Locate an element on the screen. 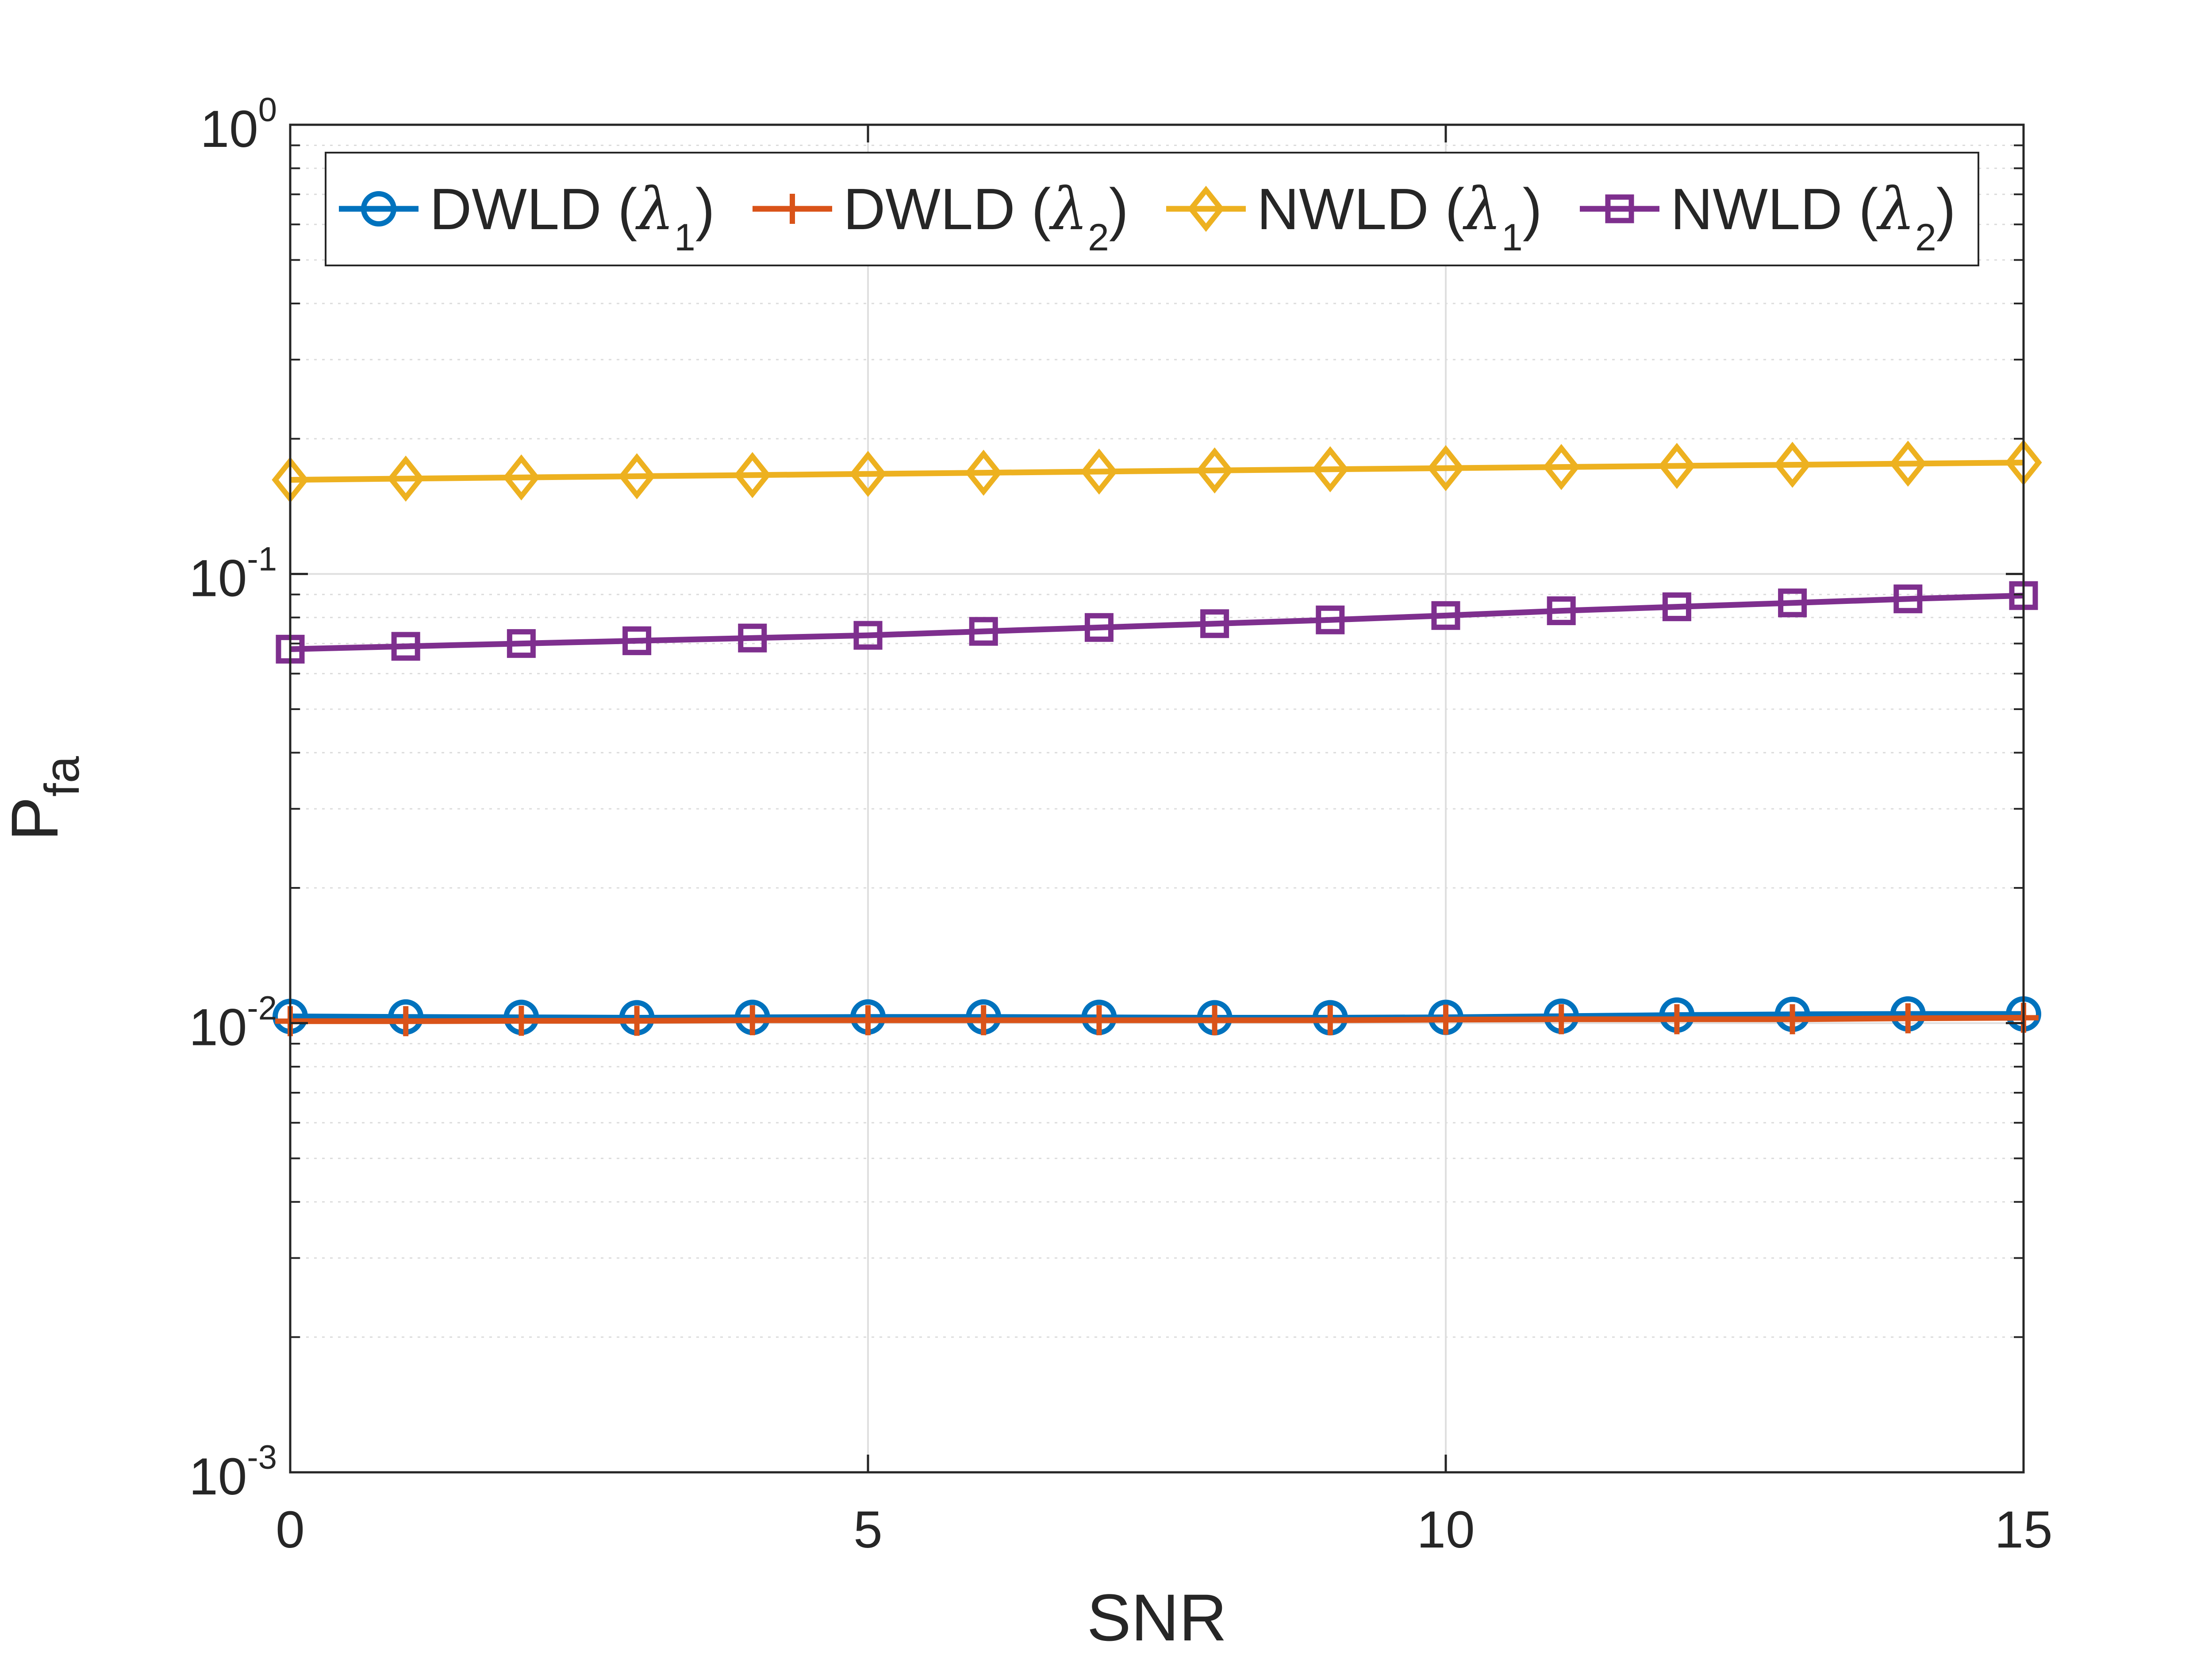 The height and width of the screenshot is (1659, 2212). series-nwld-lambda2 is located at coordinates (1157, 622).